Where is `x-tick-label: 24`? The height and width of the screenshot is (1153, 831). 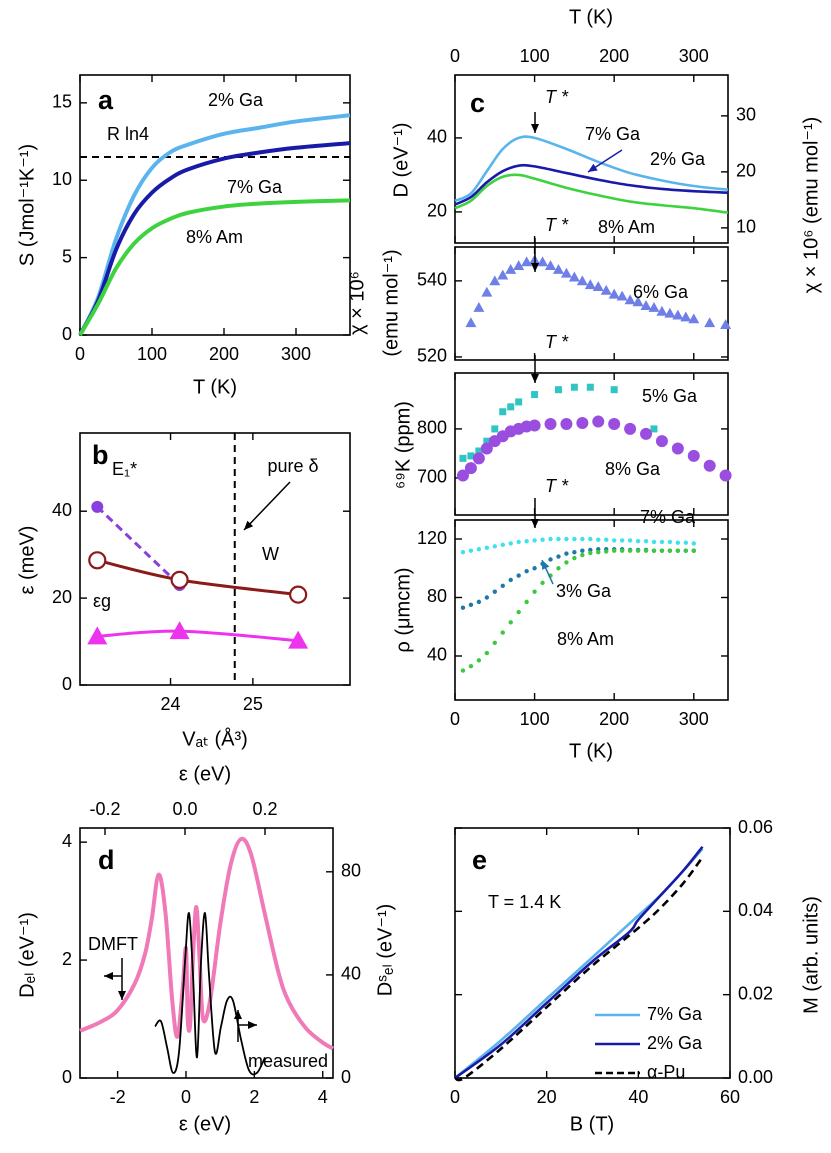 x-tick-label: 24 is located at coordinates (171, 704).